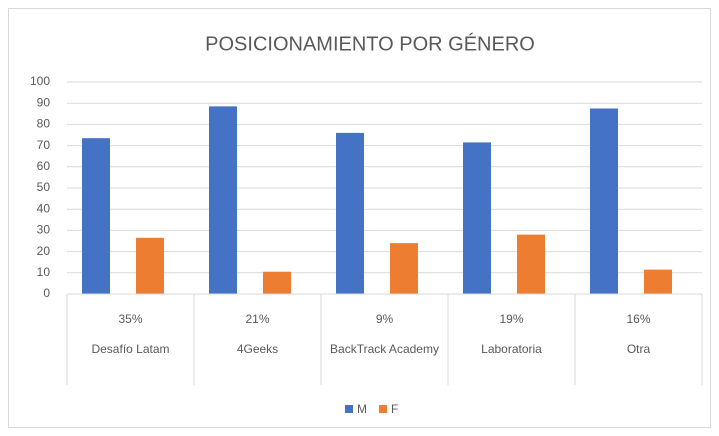 The image size is (719, 436). Describe the element at coordinates (44, 187) in the screenshot. I see `y-tick-label: 50` at that location.